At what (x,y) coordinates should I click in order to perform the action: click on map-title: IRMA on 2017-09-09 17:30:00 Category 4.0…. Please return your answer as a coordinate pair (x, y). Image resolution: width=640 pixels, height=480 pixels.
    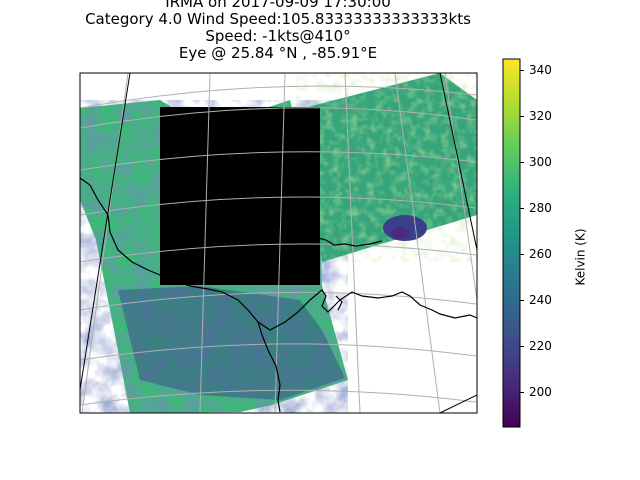
    Looking at the image, I should click on (278, 31).